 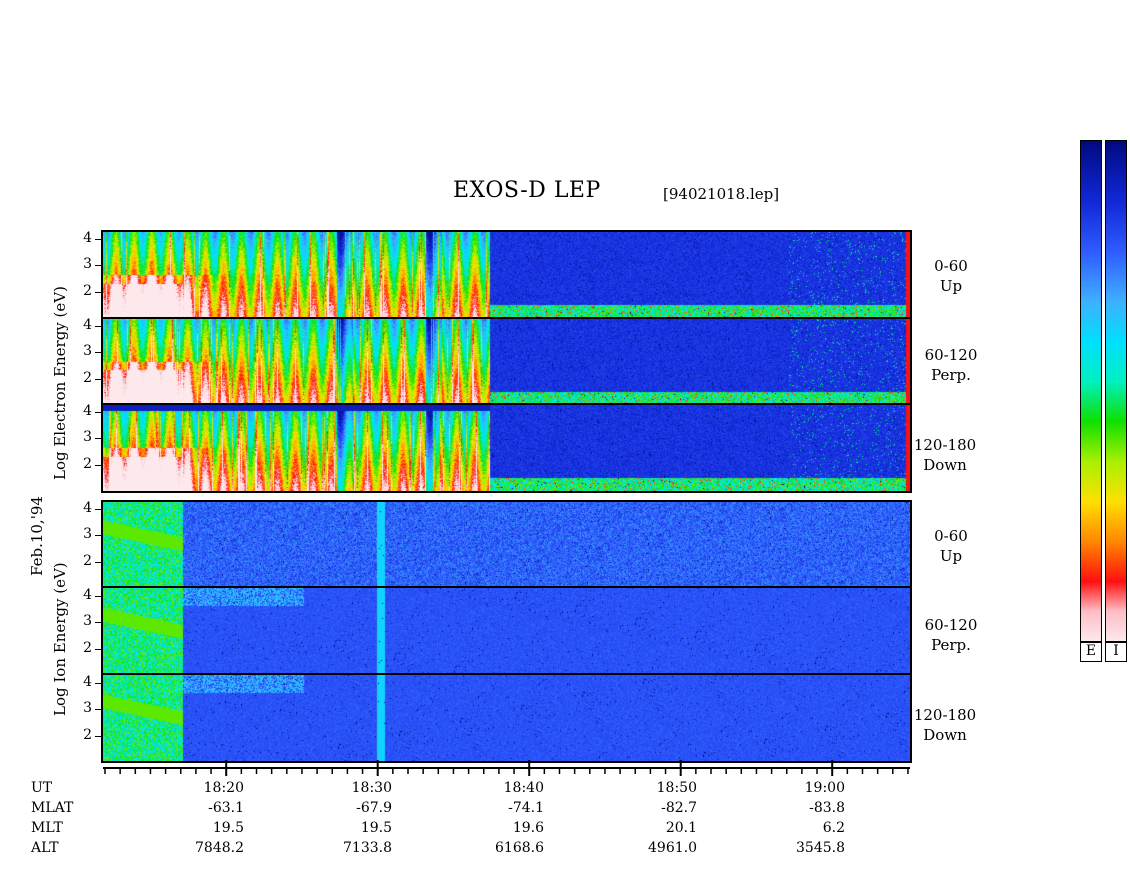 What do you see at coordinates (37, 536) in the screenshot?
I see `date-label: Feb.10,'94` at bounding box center [37, 536].